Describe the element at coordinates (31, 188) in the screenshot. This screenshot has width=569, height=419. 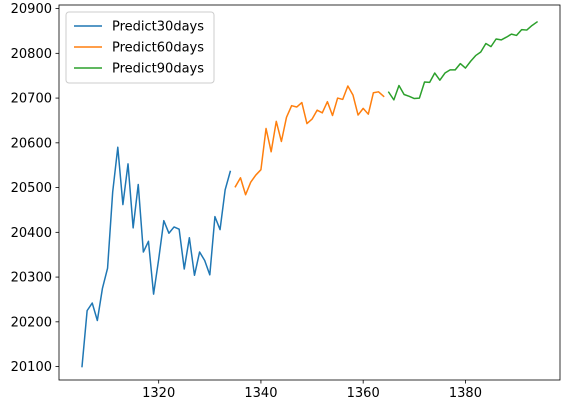
I see `y-tick-label: 20500` at that location.